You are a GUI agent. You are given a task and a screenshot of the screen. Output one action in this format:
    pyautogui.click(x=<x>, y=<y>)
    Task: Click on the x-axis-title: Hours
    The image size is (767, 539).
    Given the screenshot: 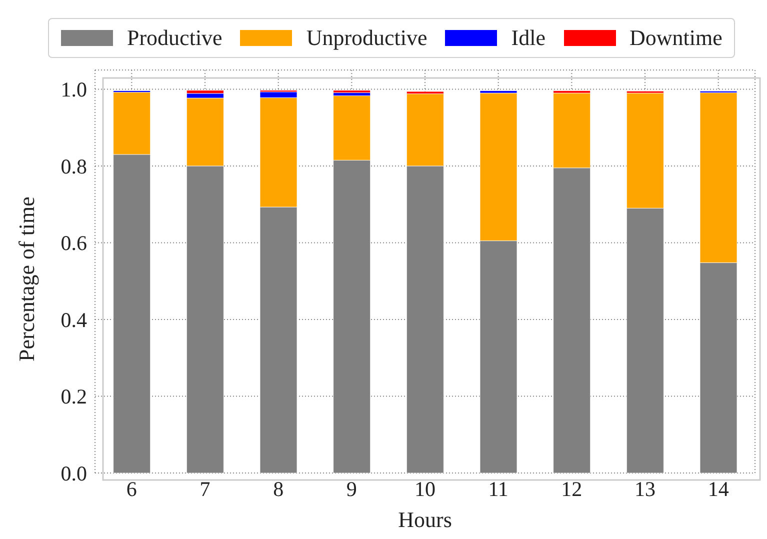 What is the action you would take?
    pyautogui.click(x=425, y=519)
    